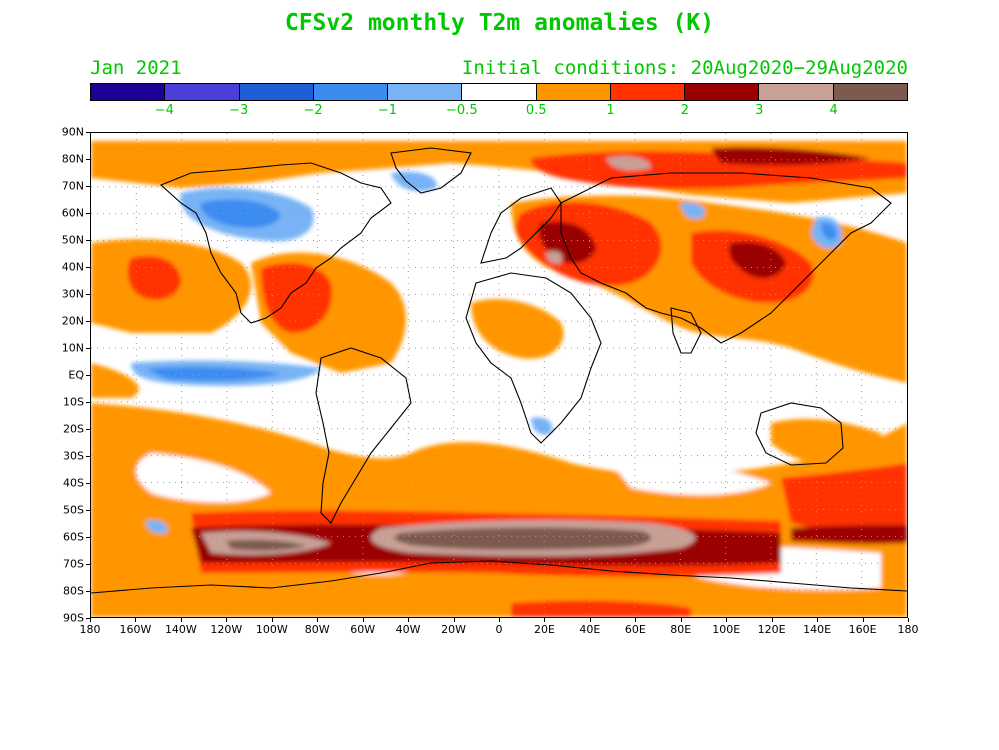 This screenshot has height=750, width=999. Describe the element at coordinates (239, 110) in the screenshot. I see `color-scale-label: −3` at that location.